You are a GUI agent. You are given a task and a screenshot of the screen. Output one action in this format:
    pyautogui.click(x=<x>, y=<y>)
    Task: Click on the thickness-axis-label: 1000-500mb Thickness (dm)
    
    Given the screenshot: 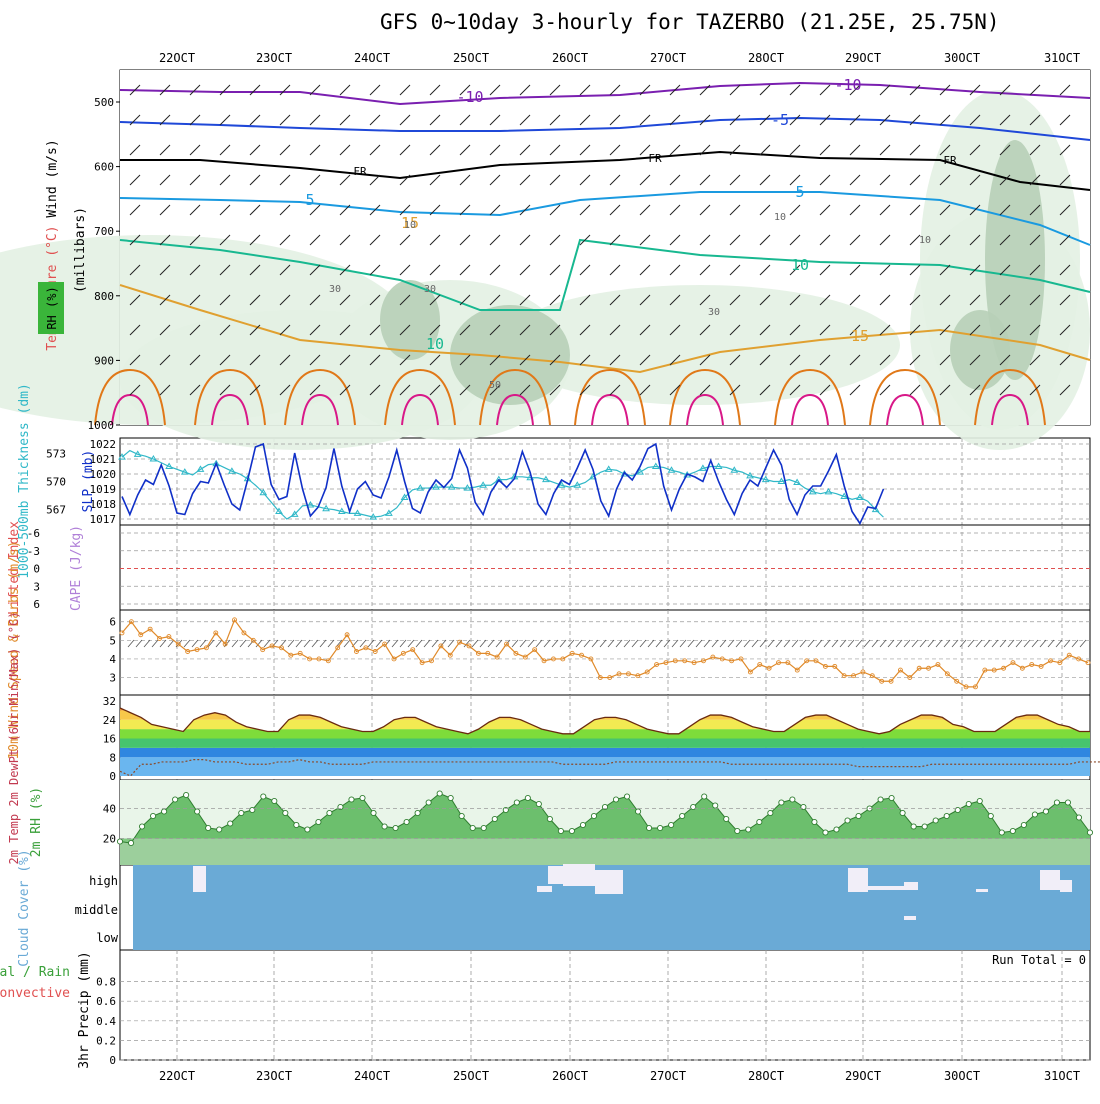 What is the action you would take?
    pyautogui.click(x=24, y=481)
    